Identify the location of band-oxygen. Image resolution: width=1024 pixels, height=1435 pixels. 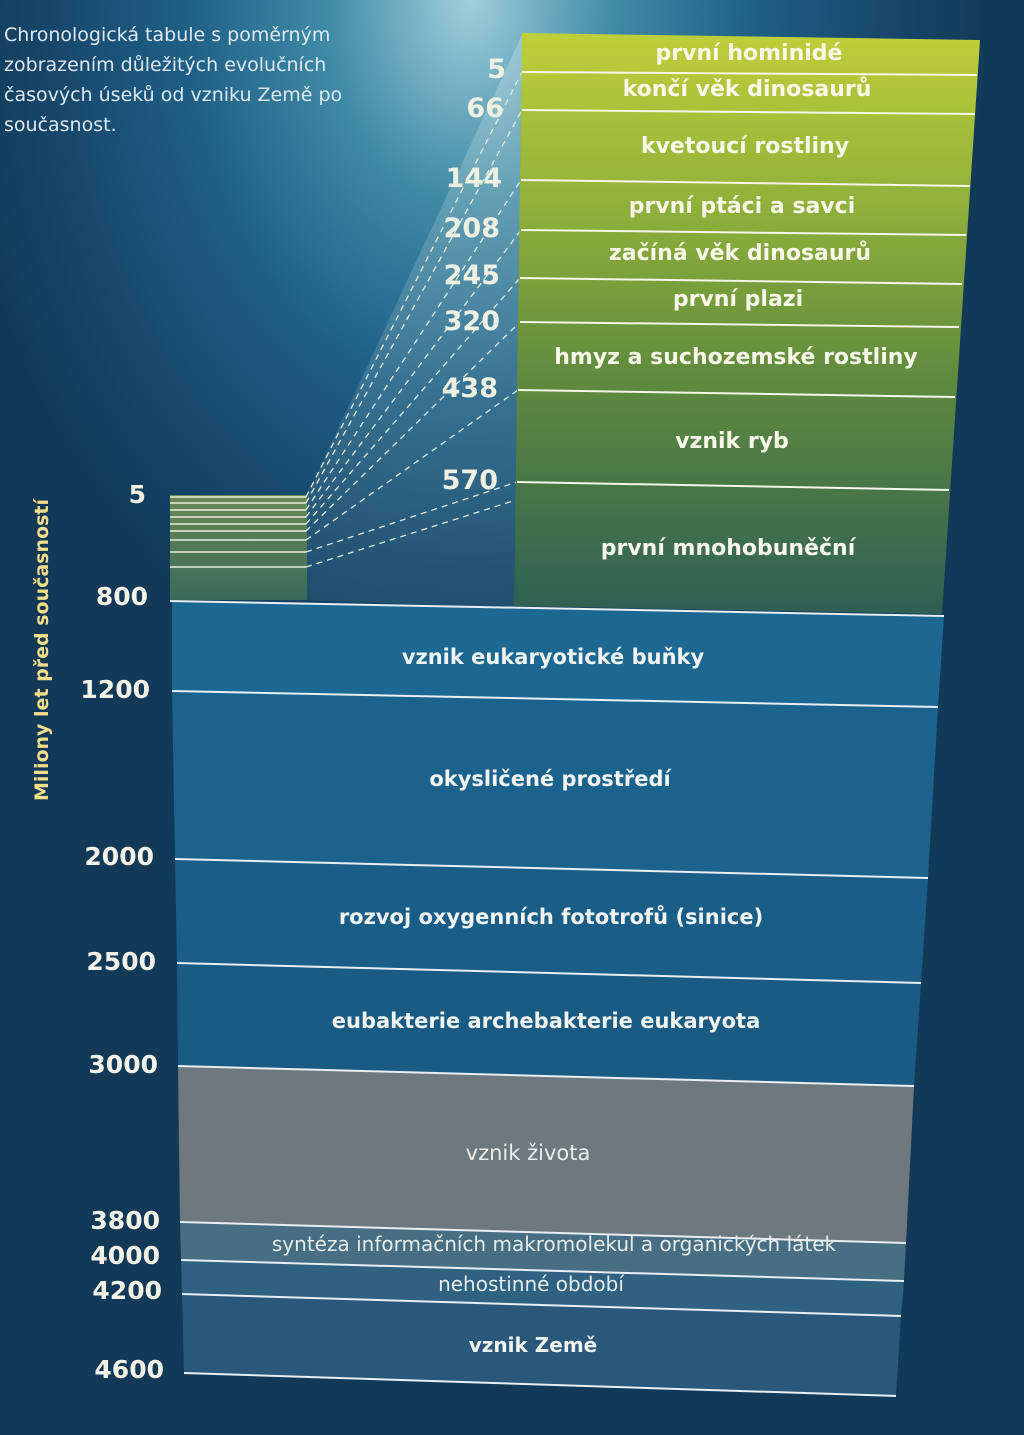
(555, 784).